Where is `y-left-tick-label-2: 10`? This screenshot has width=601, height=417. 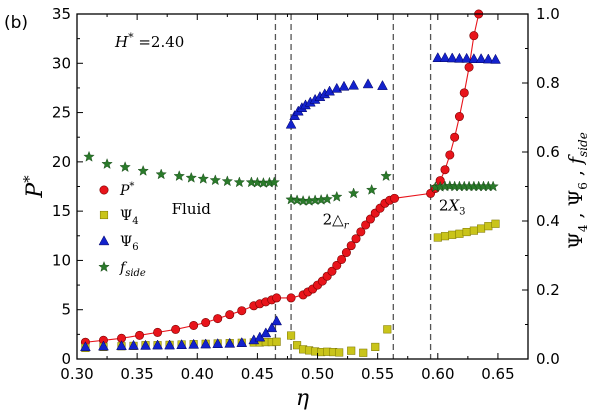
y-left-tick-label-2: 10 is located at coordinates (61, 260).